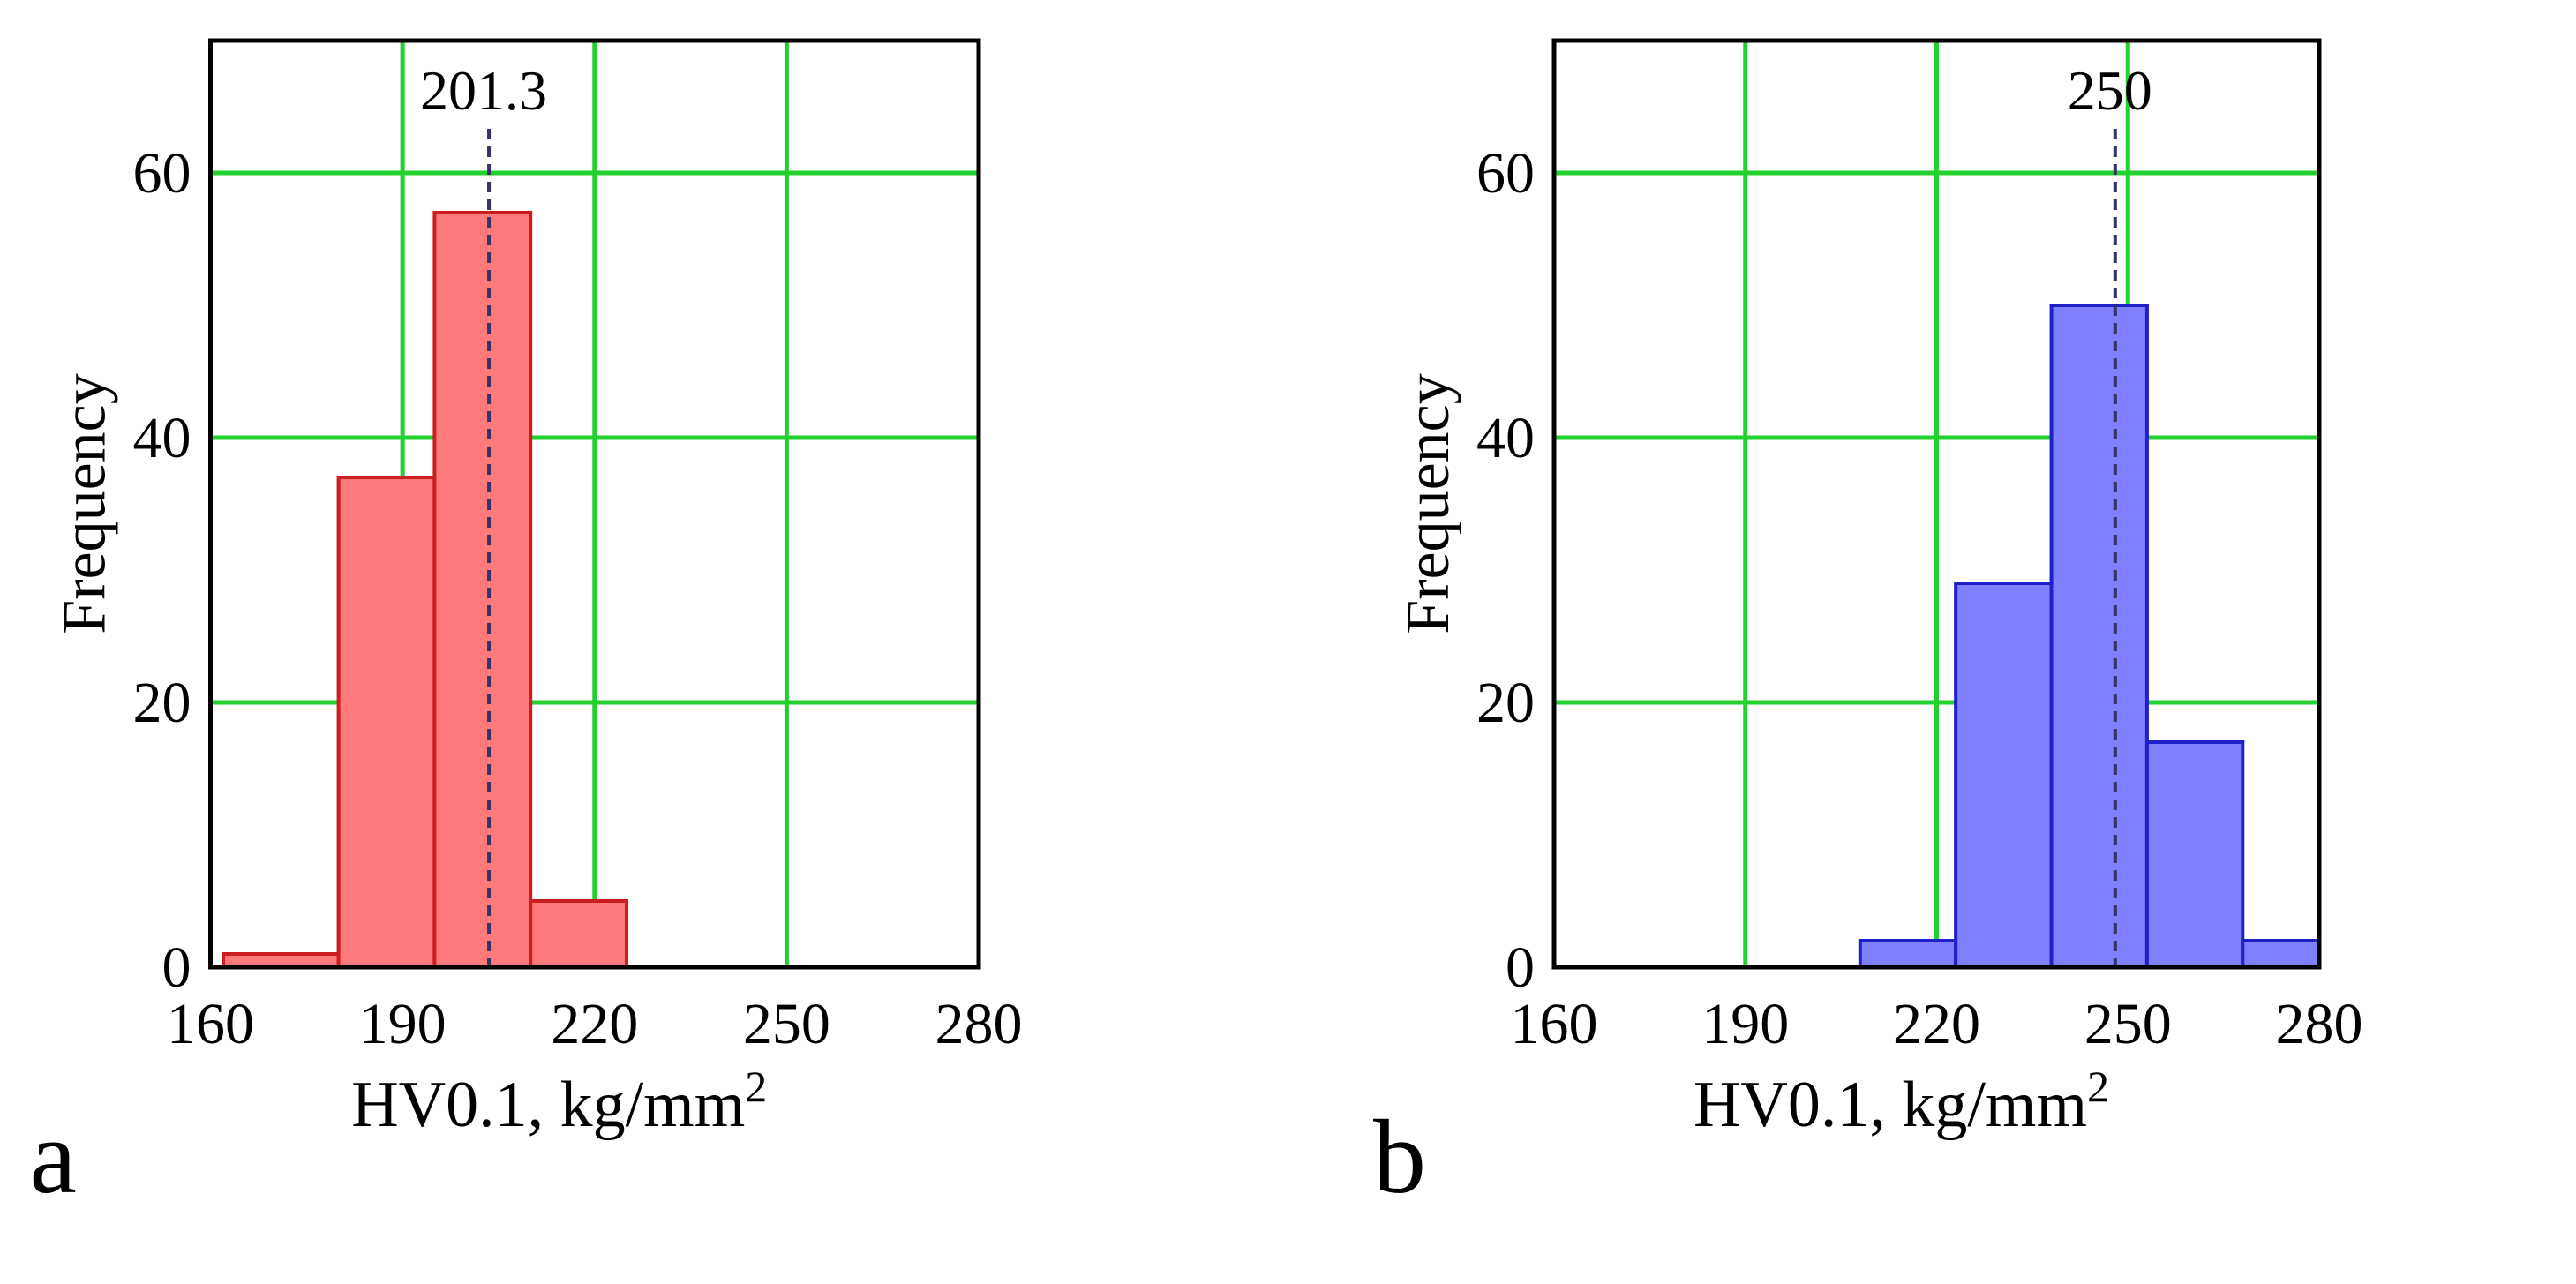 The width and height of the screenshot is (2576, 1284). I want to click on panel-label: b, so click(1399, 1156).